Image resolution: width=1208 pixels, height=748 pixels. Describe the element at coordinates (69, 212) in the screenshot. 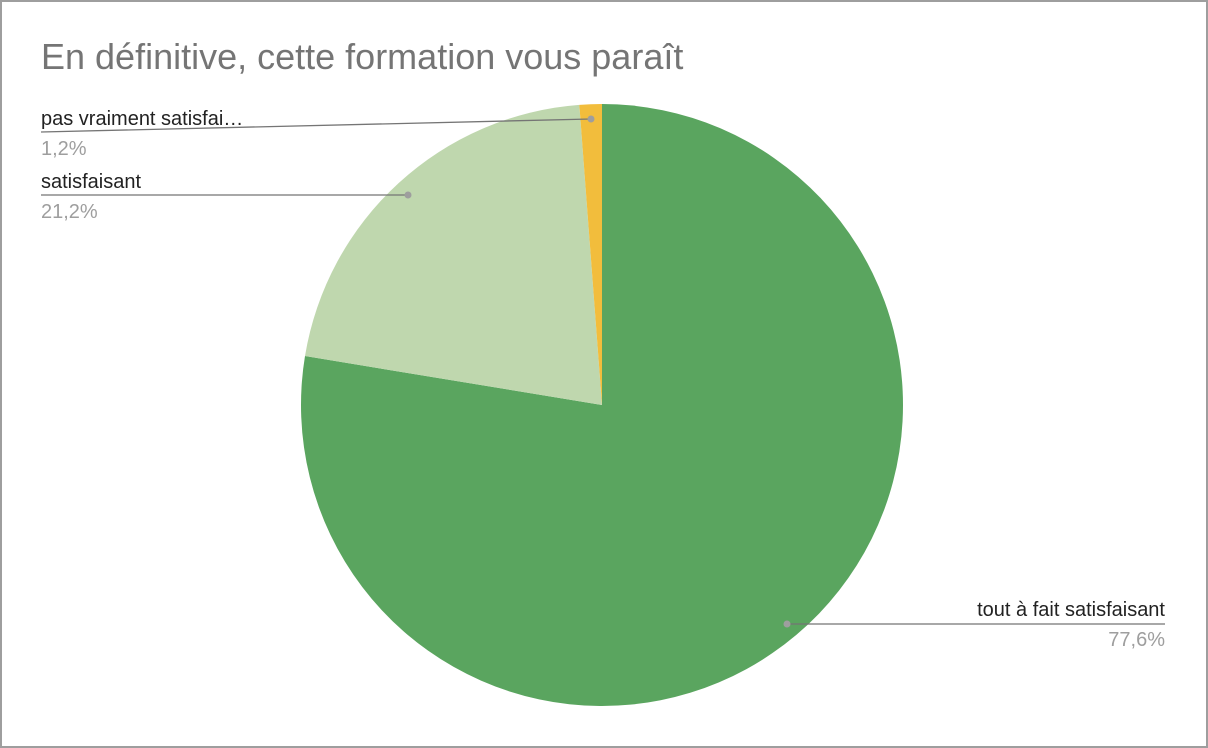

I see `slice-percent: 21,2%` at that location.